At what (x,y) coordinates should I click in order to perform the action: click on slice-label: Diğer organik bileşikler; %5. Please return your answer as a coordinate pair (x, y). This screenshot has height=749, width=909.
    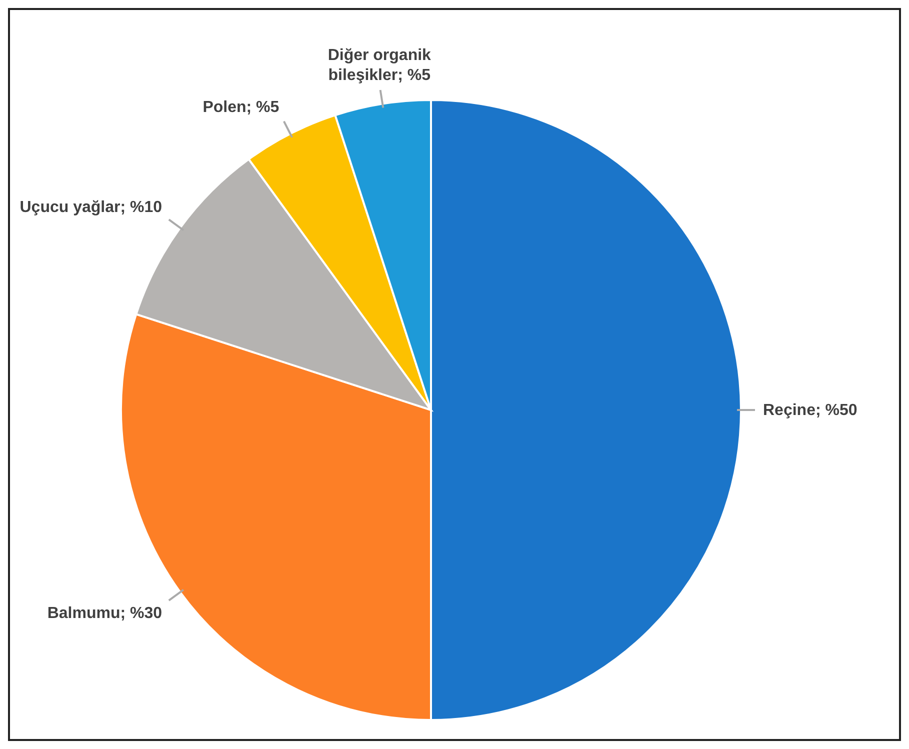
    Looking at the image, I should click on (380, 65).